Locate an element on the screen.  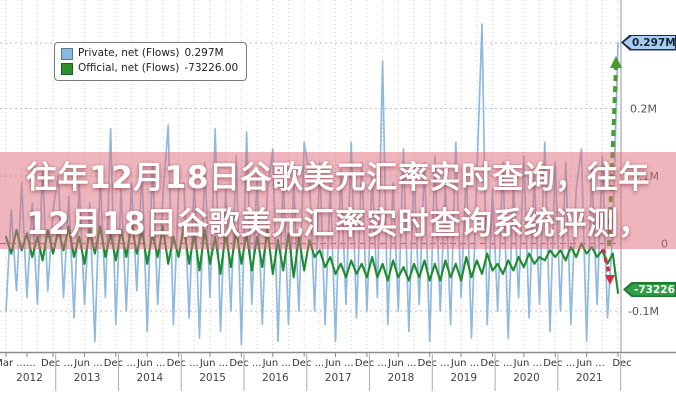
legend-private-value: 0.297M is located at coordinates (204, 53).